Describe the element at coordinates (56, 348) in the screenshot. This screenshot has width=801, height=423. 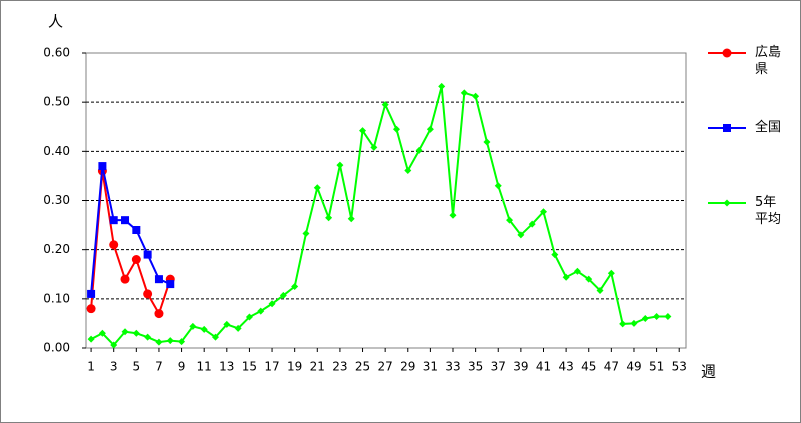
I see `y-tick-label: 0.00` at that location.